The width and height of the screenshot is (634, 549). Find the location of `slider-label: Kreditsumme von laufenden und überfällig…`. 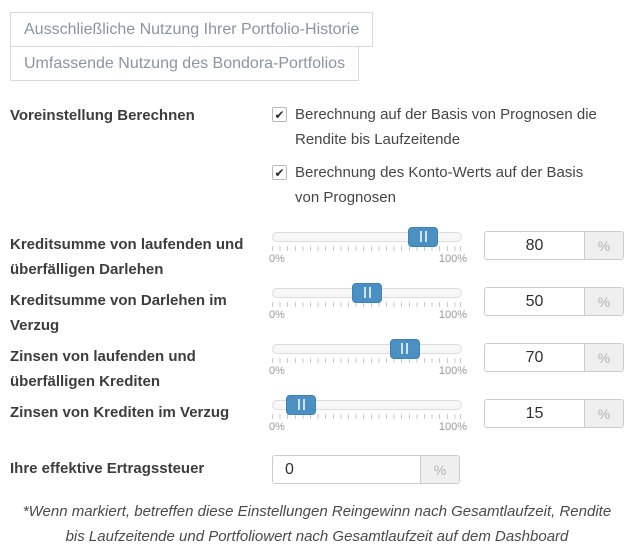

slider-label: Kreditsumme von laufenden und überfällig… is located at coordinates (127, 257).